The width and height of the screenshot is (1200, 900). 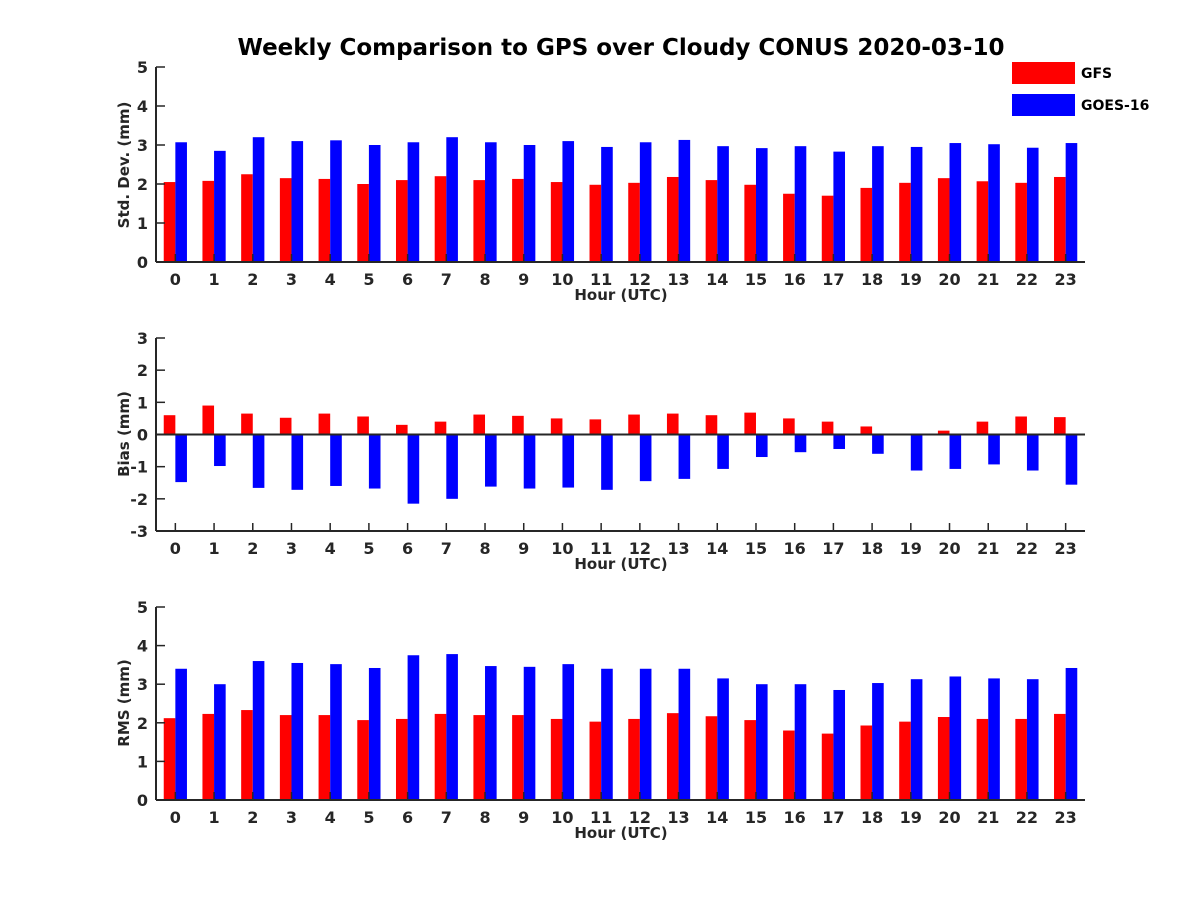 I want to click on x-tick-label: 15, so click(x=756, y=548).